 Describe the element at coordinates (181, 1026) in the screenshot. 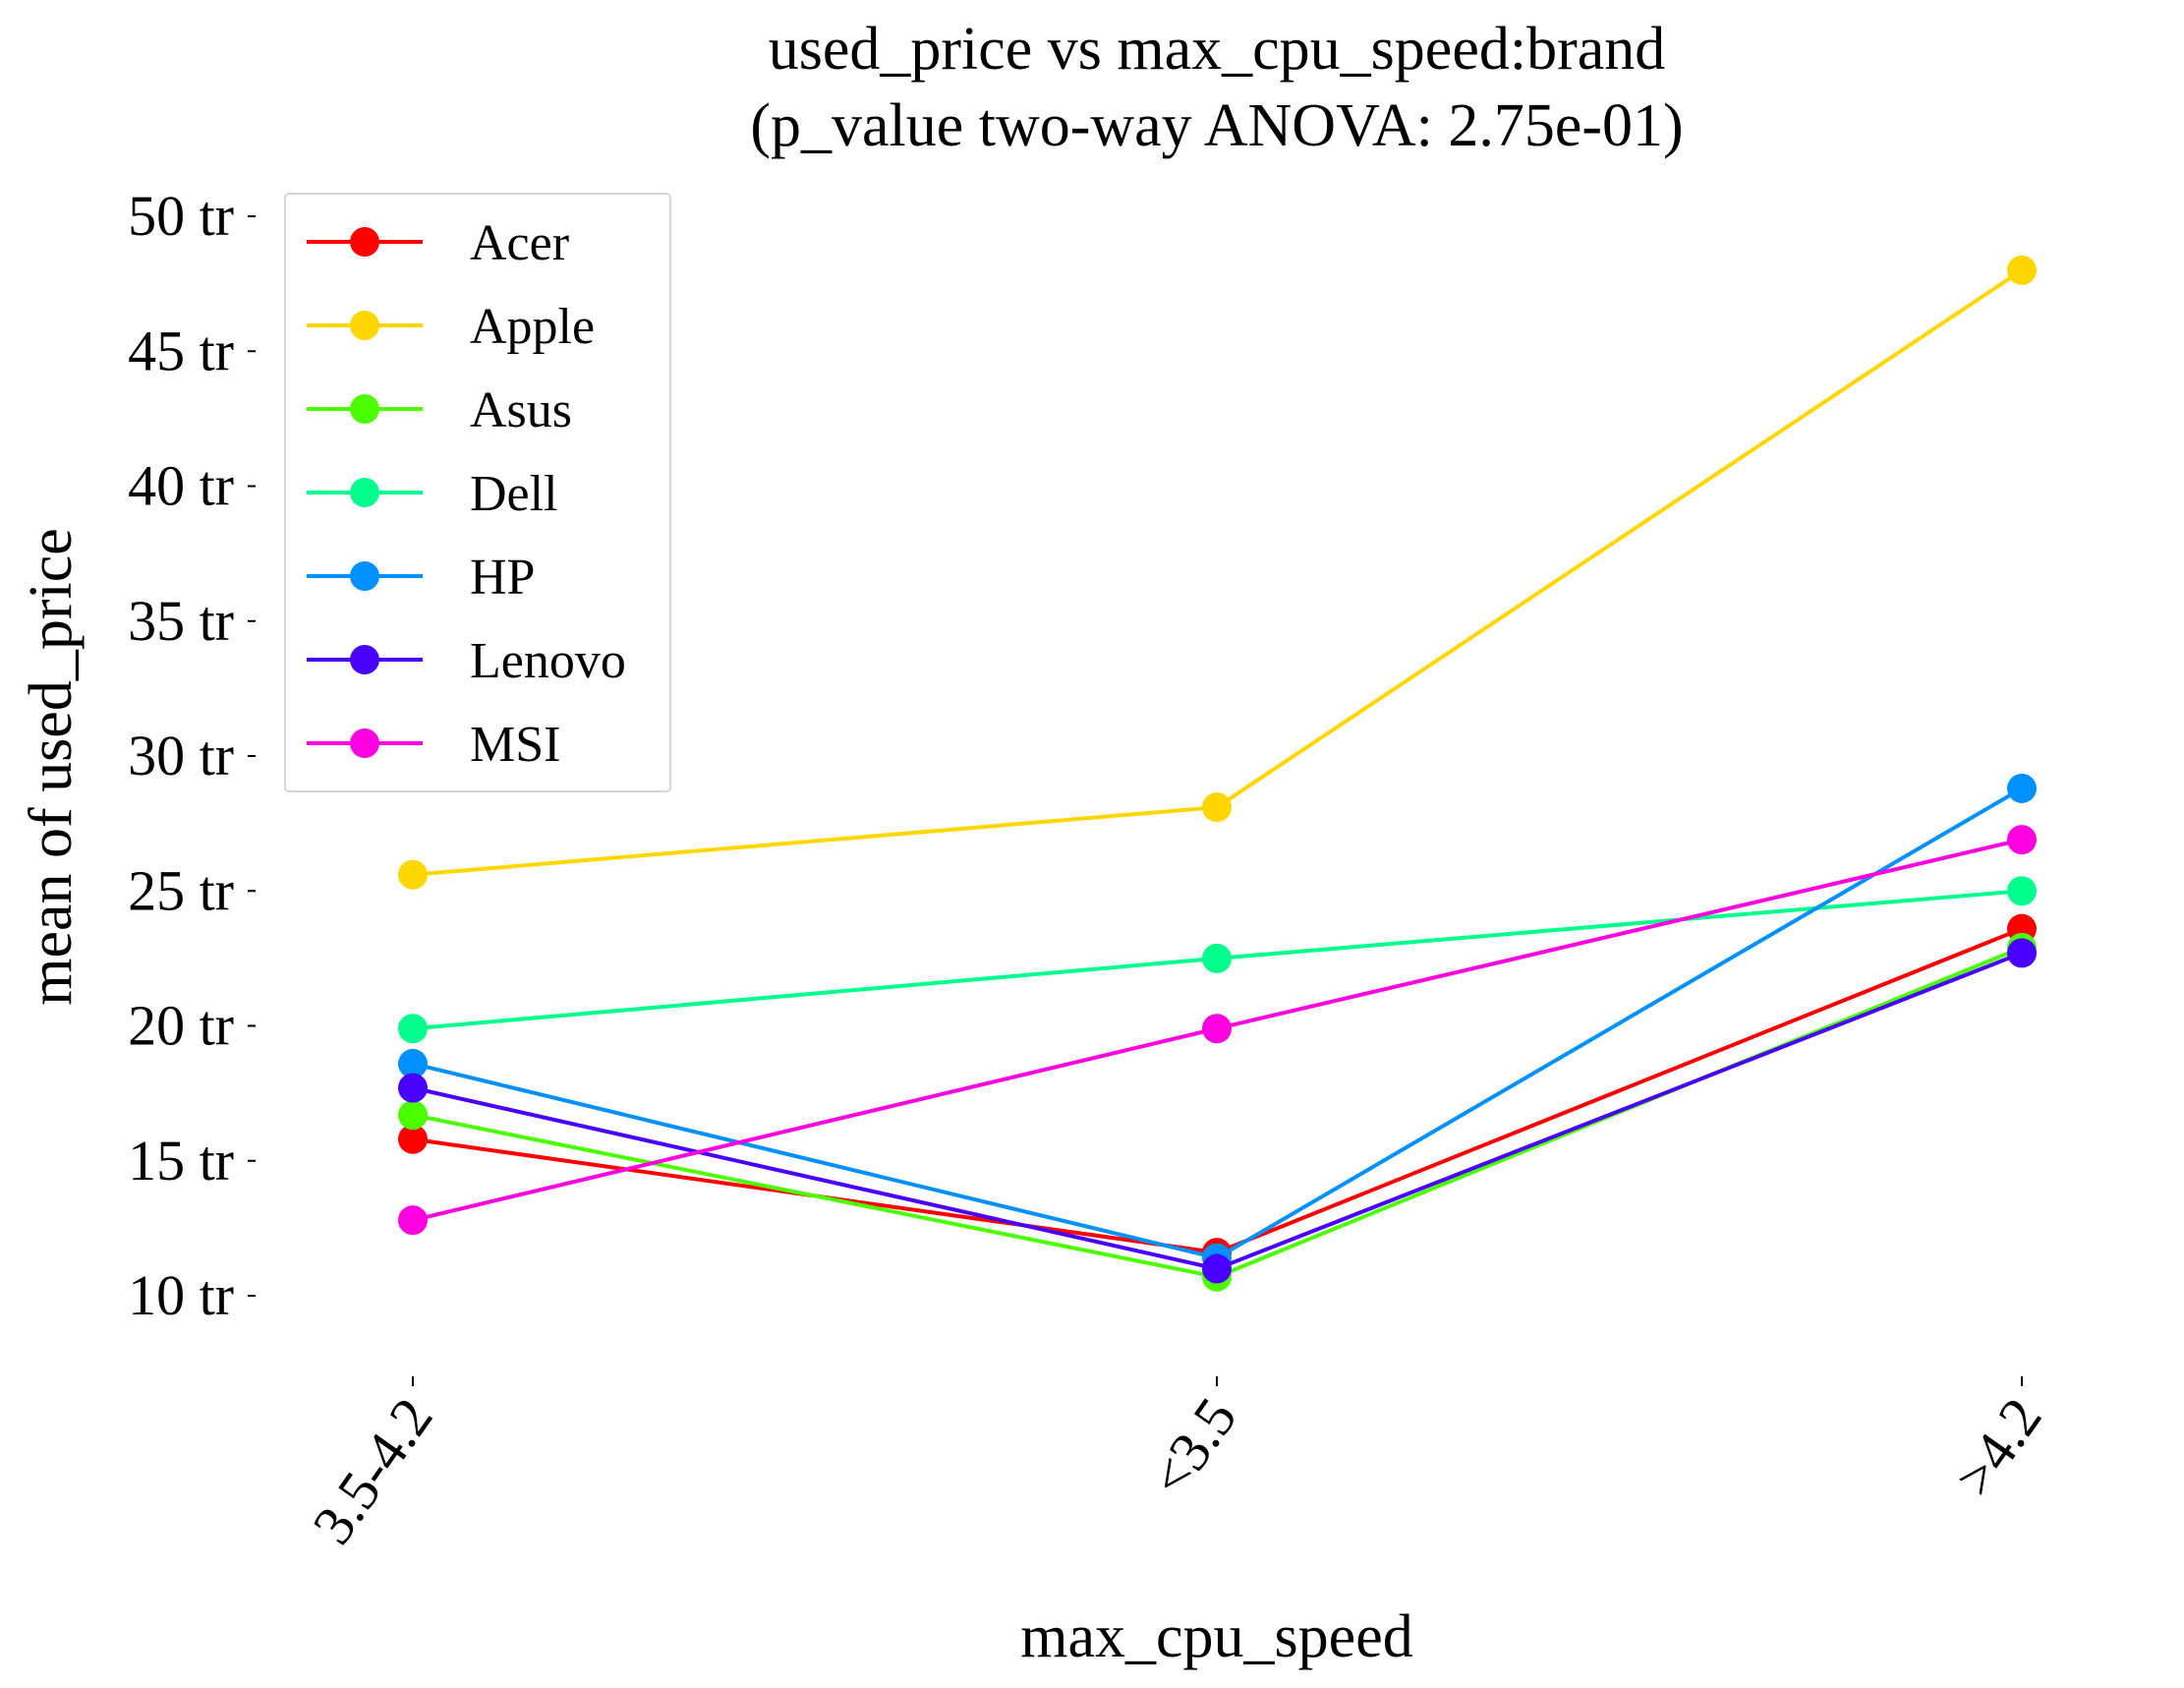

I see `y-tick-label: 20 tr` at that location.